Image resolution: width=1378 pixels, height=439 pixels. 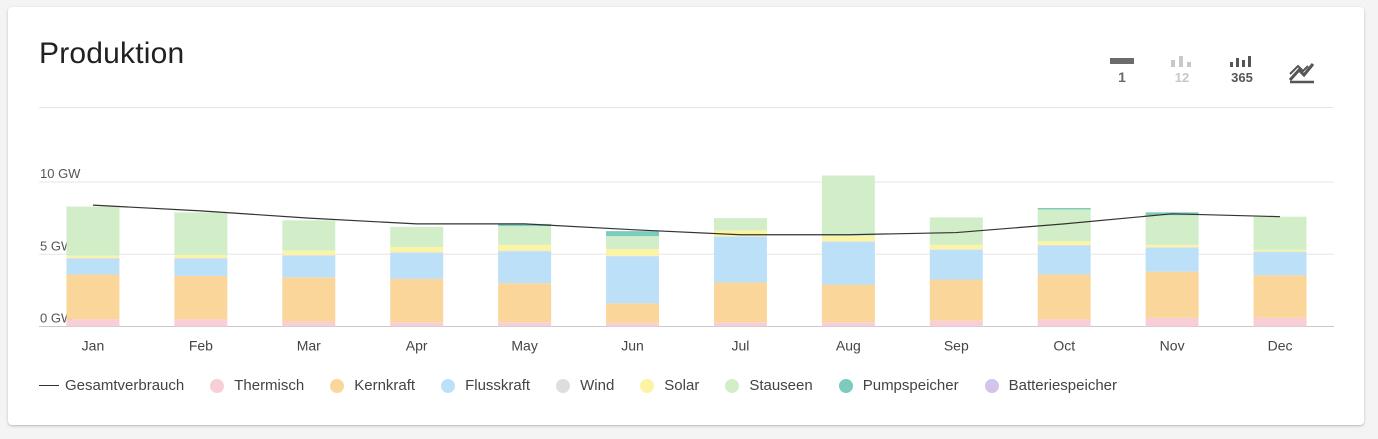 I want to click on header-divider, so click(x=686, y=107).